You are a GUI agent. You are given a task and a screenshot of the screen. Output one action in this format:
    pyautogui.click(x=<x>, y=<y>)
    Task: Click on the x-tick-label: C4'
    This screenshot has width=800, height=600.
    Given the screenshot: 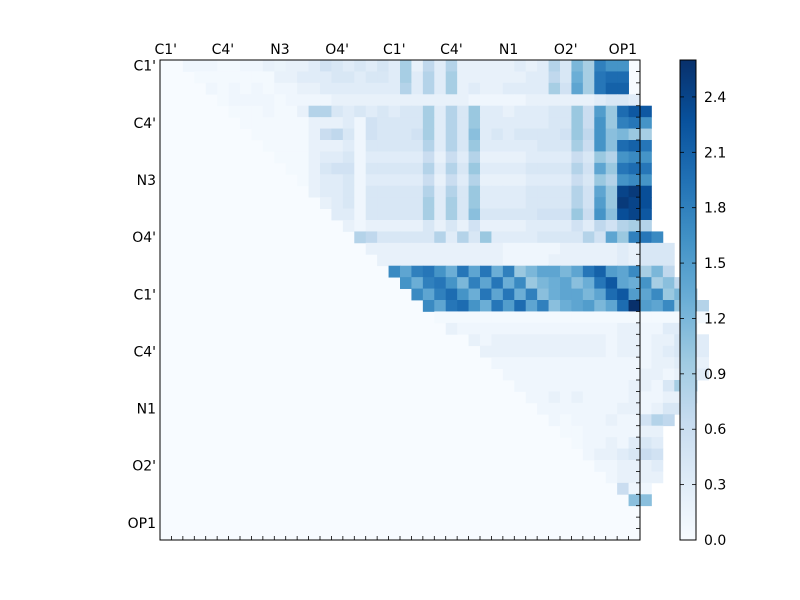 What is the action you would take?
    pyautogui.click(x=451, y=50)
    